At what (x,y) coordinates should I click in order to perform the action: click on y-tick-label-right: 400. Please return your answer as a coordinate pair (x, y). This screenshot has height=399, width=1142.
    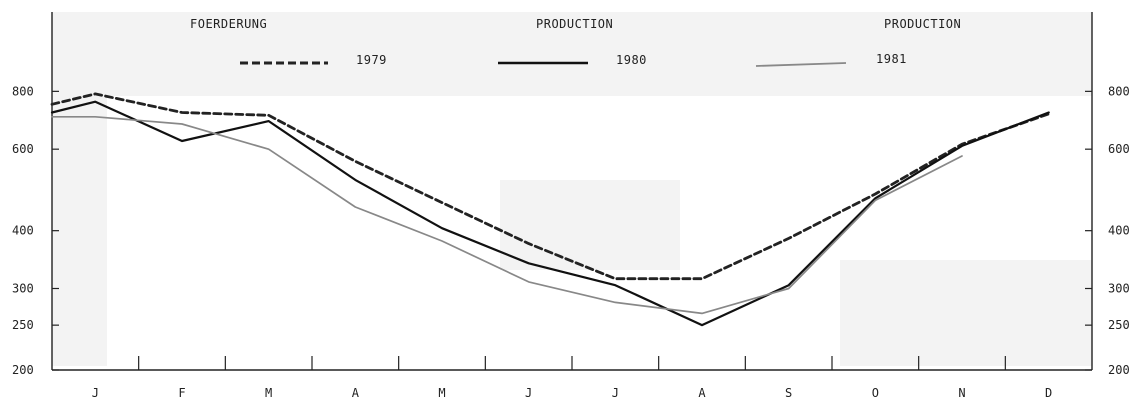
    Looking at the image, I should click on (1119, 231).